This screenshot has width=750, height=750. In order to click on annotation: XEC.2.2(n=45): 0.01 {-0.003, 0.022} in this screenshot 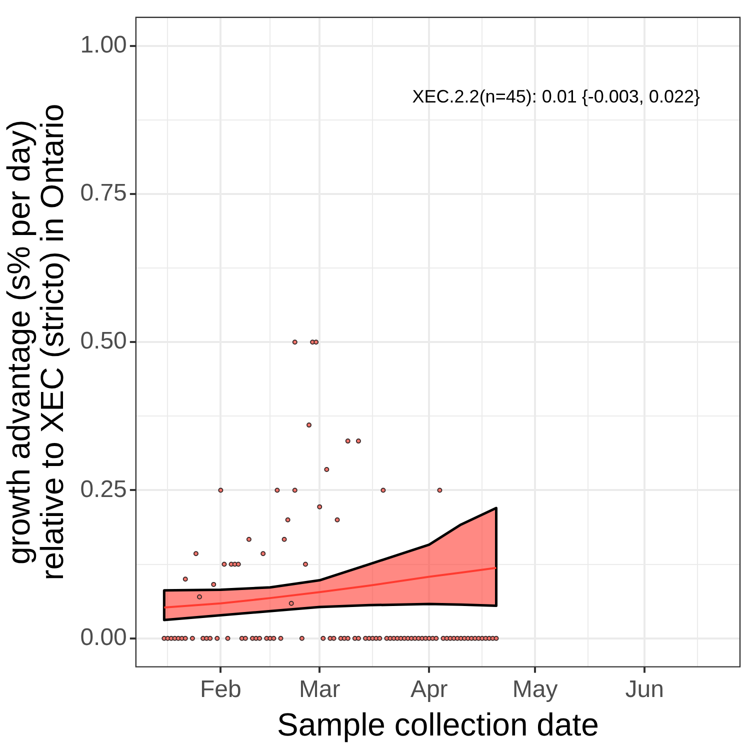, I will do `click(556, 96)`.